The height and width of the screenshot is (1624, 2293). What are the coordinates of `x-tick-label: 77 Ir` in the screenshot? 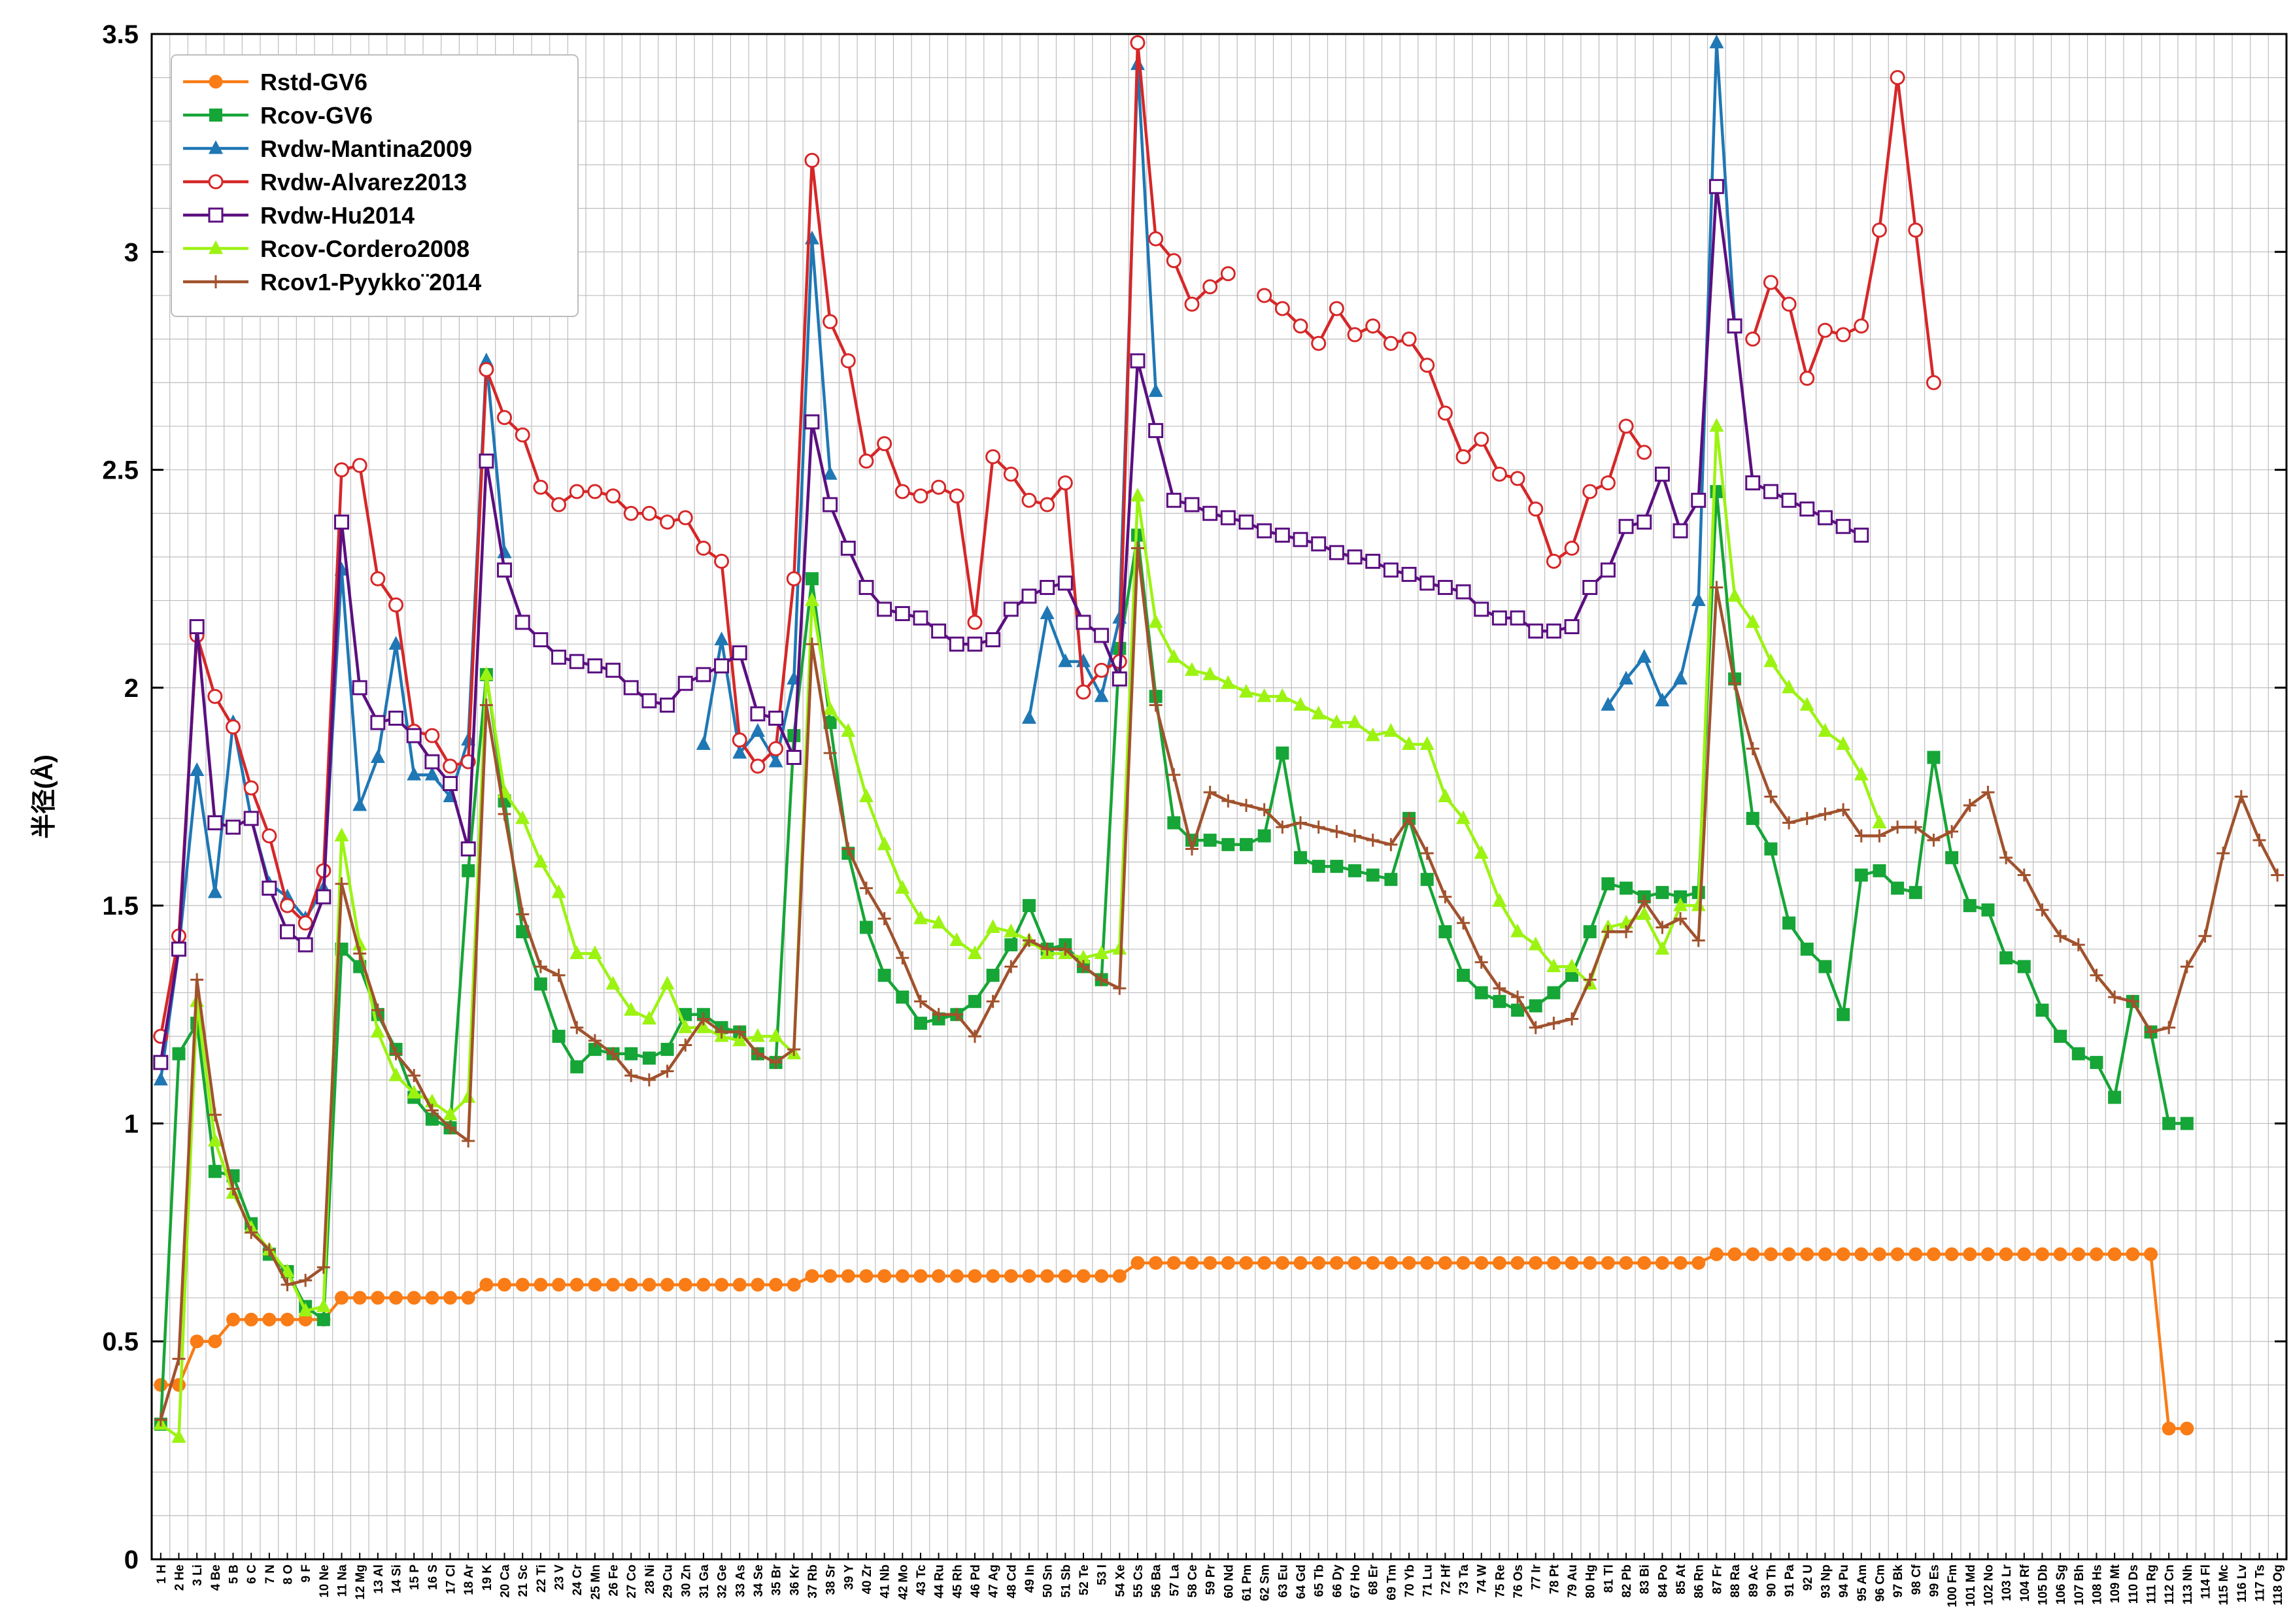 It's located at (1537, 1577).